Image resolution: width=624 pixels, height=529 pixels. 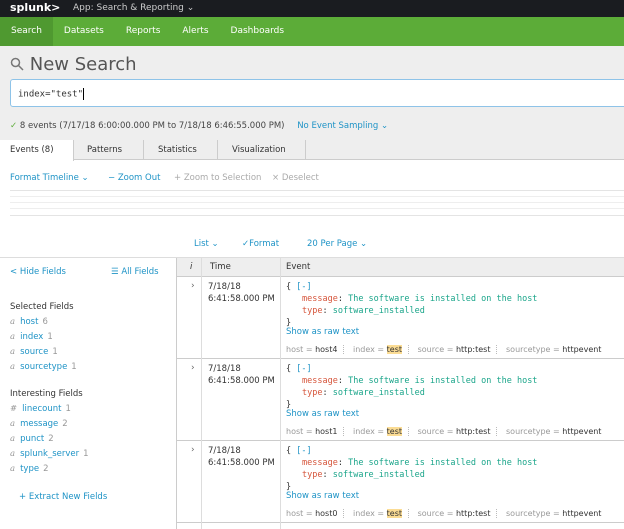 I want to click on field-name: source, so click(x=34, y=352).